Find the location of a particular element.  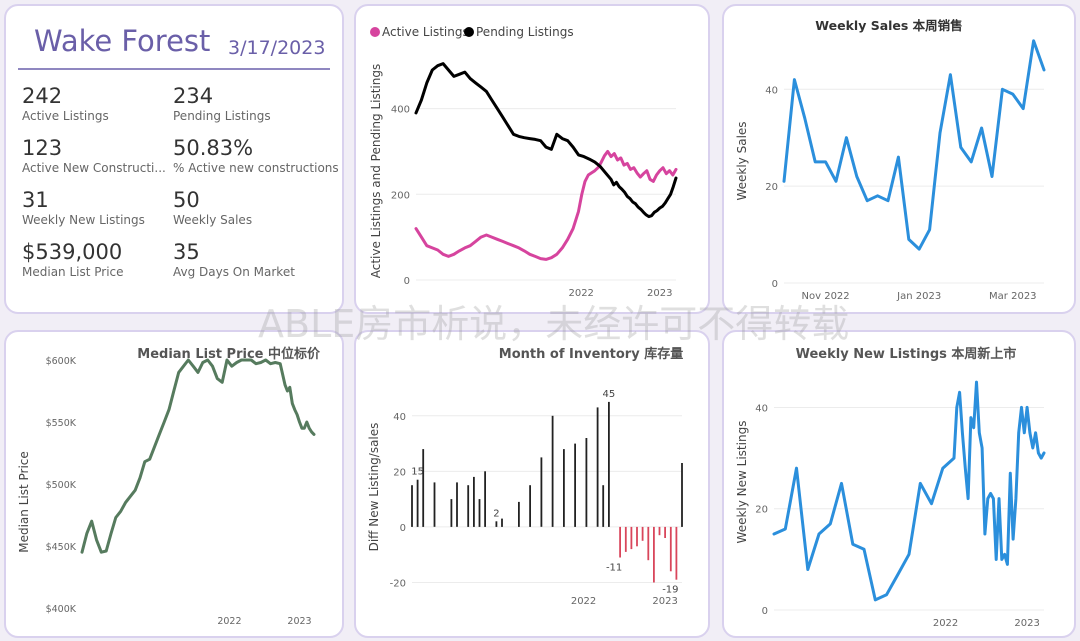

kpi-value: 50 is located at coordinates (186, 200).